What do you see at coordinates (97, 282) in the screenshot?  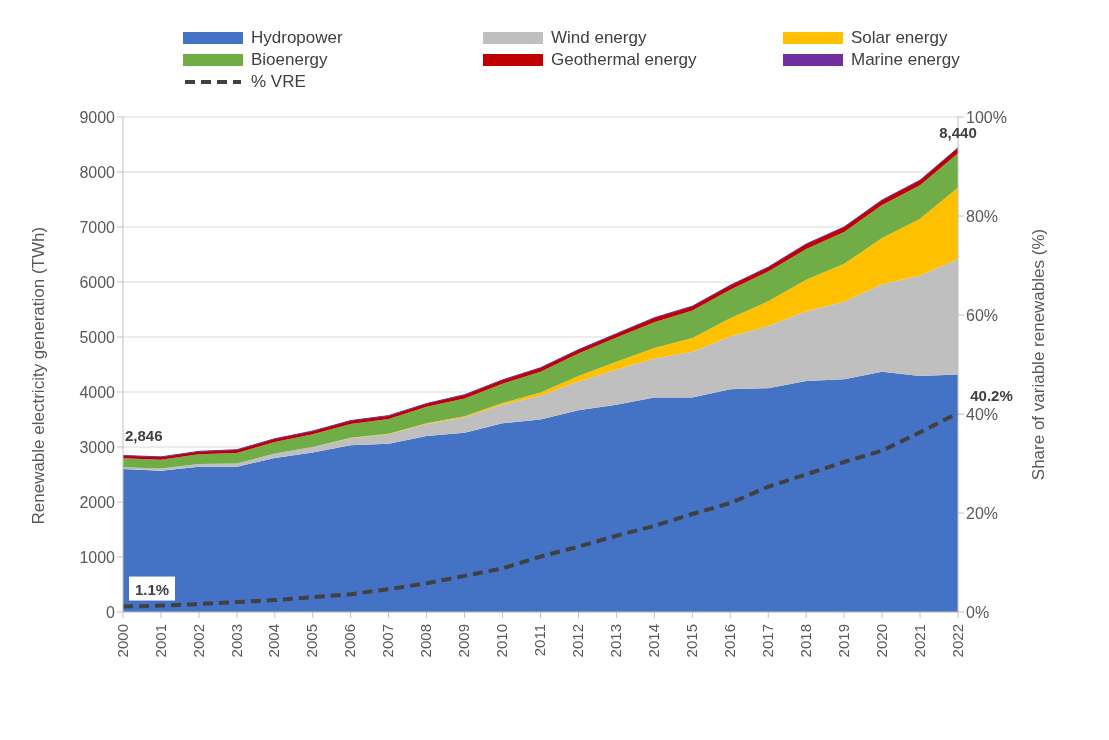 I see `y-tick-label: 6000` at bounding box center [97, 282].